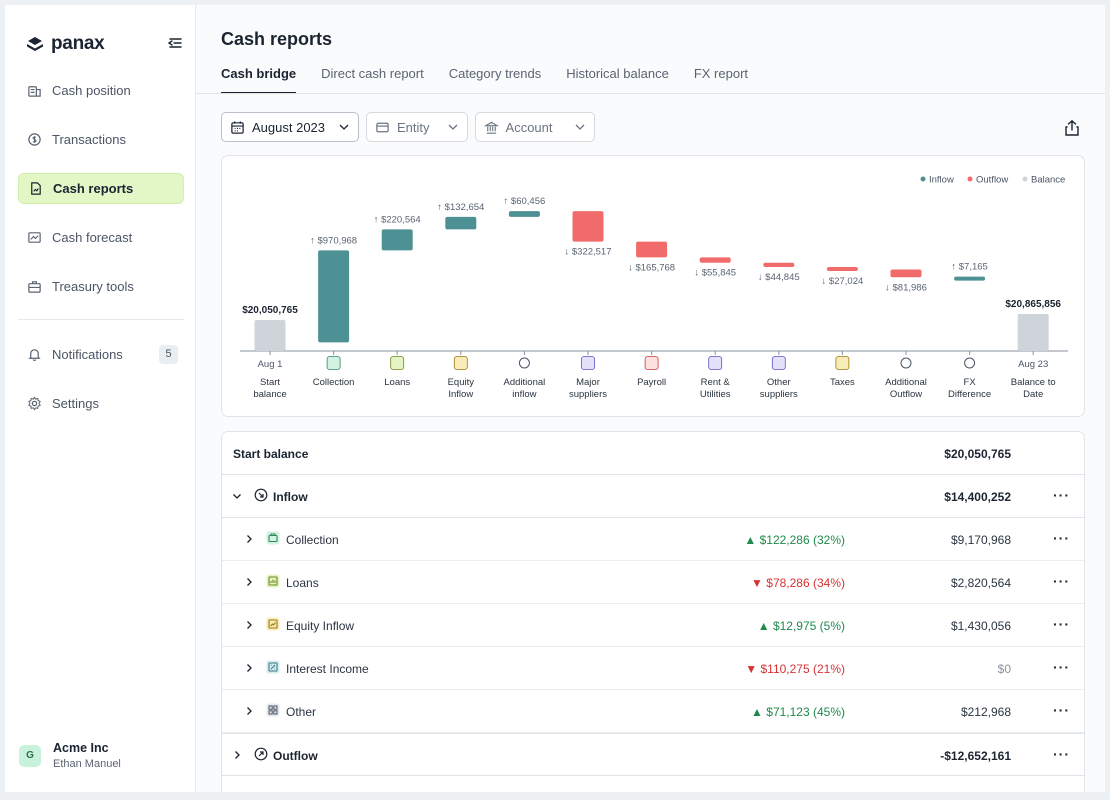 The image size is (1110, 800). What do you see at coordinates (779, 264) in the screenshot?
I see `bar-other-suppliers` at bounding box center [779, 264].